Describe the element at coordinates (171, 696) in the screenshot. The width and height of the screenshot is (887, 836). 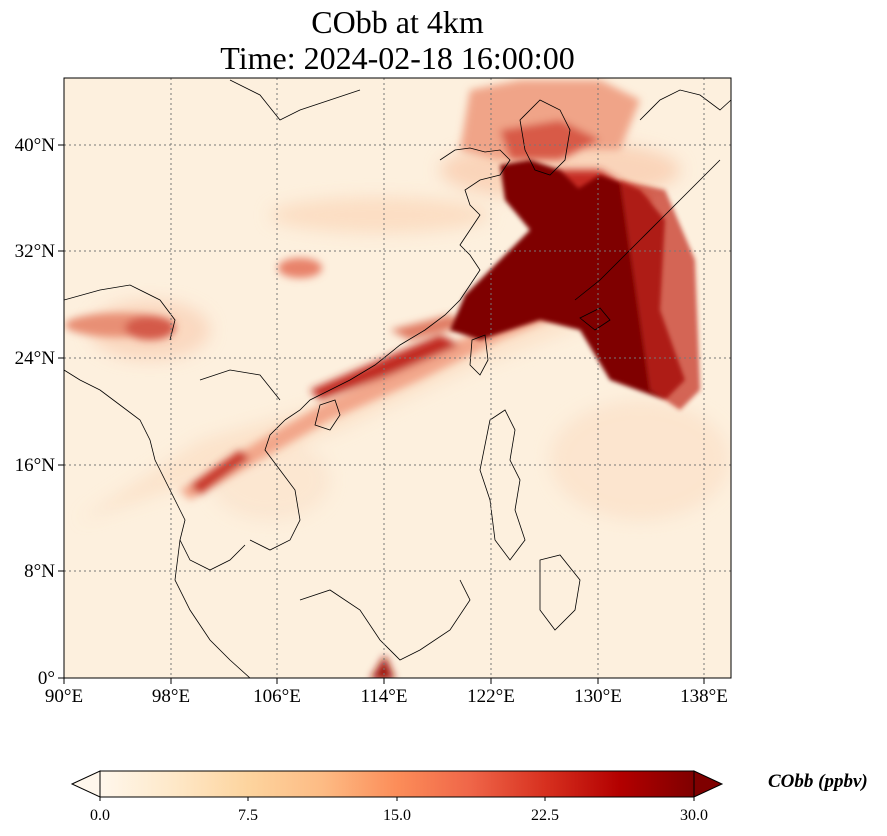
I see `x-tick-label: 98°E` at that location.